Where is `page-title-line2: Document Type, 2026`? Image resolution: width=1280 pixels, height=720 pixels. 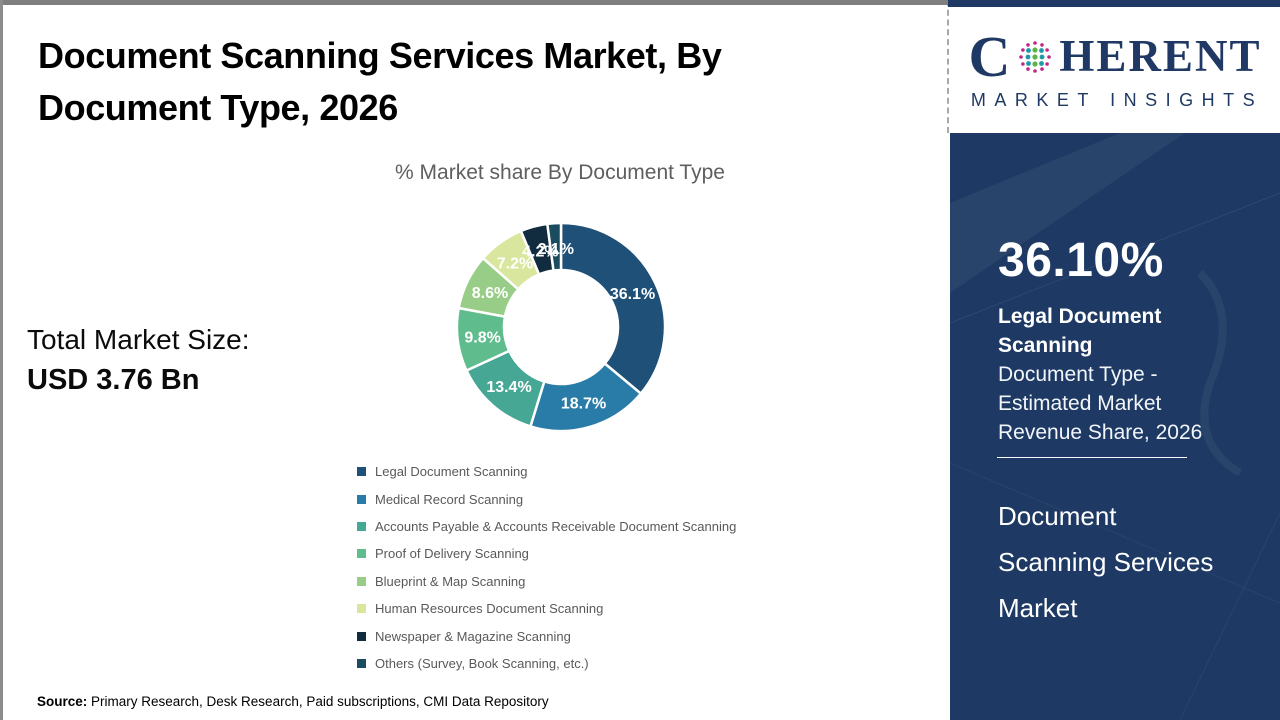 page-title-line2: Document Type, 2026 is located at coordinates (218, 107).